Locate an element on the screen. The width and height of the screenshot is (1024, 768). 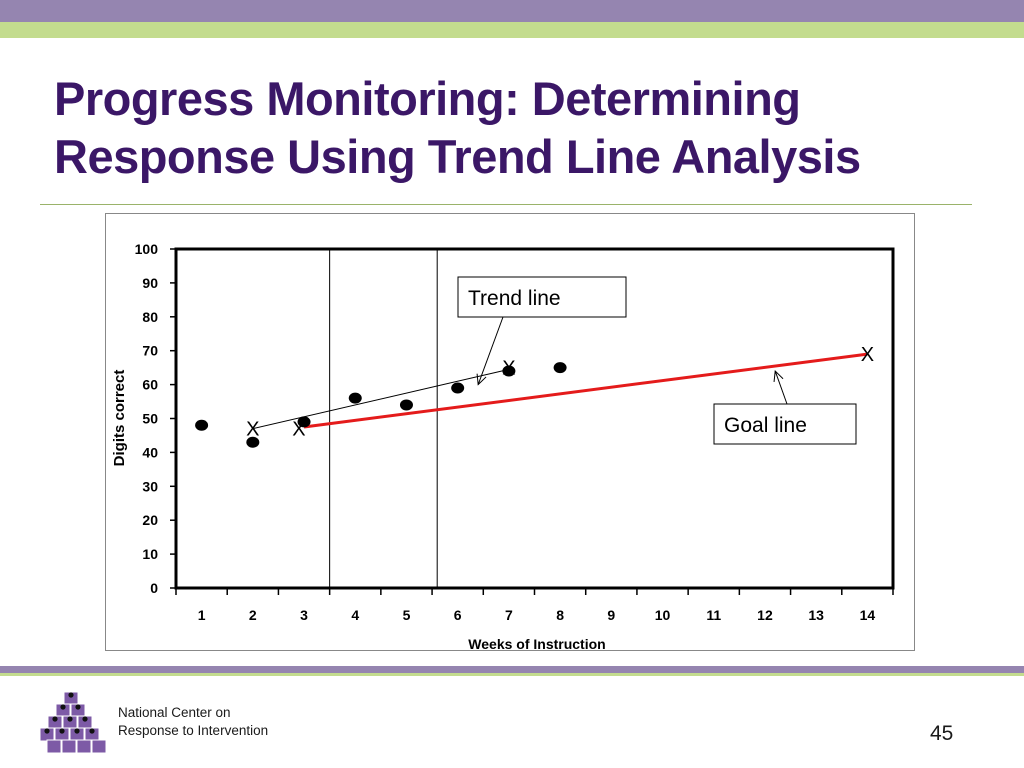
x-tick-label: 11 is located at coordinates (713, 615).